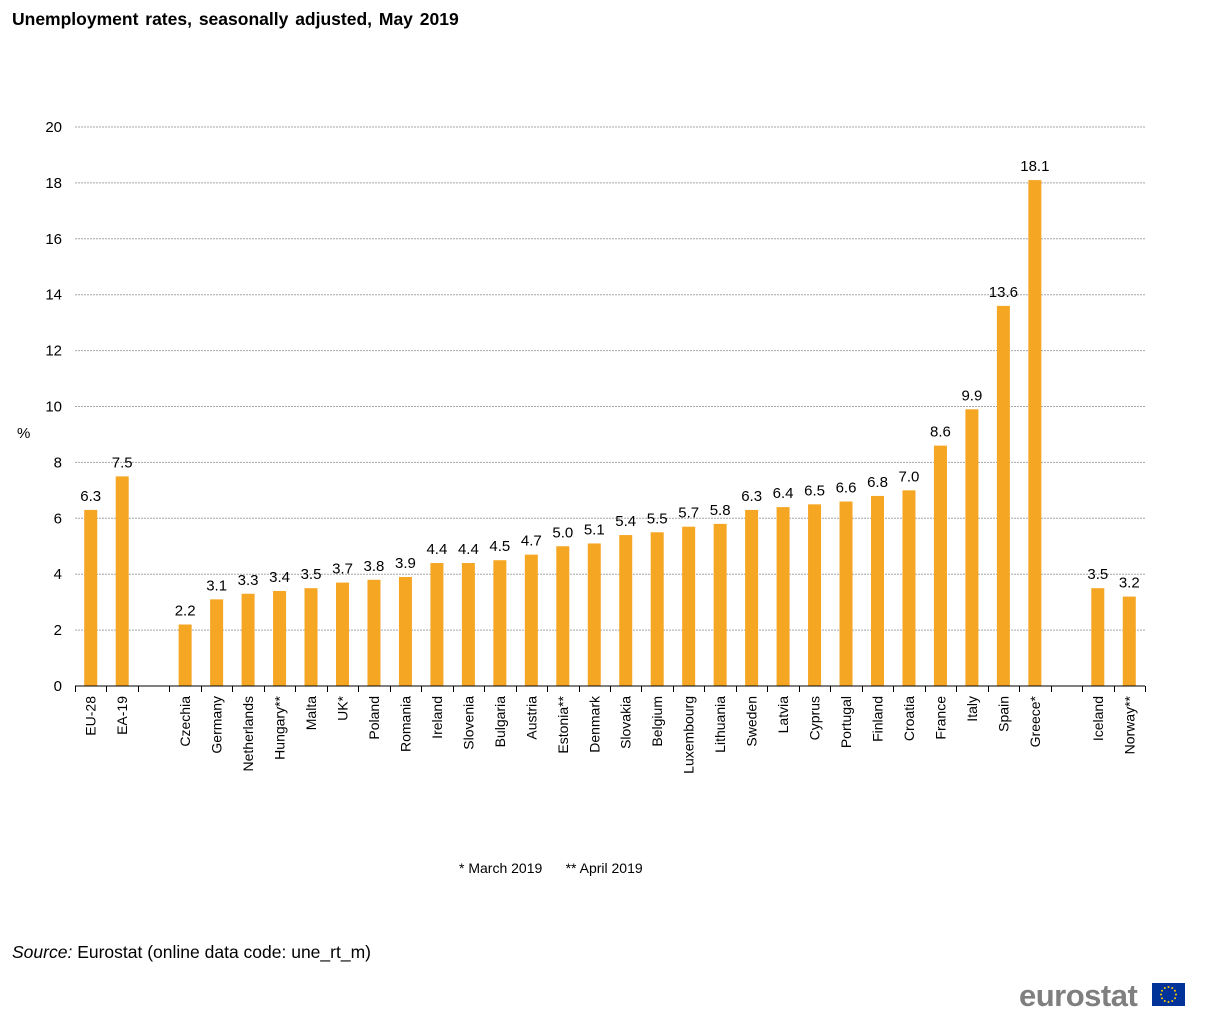 Image resolution: width=1207 pixels, height=1028 pixels. Describe the element at coordinates (342, 569) in the screenshot. I see `data-label: 3.7` at that location.